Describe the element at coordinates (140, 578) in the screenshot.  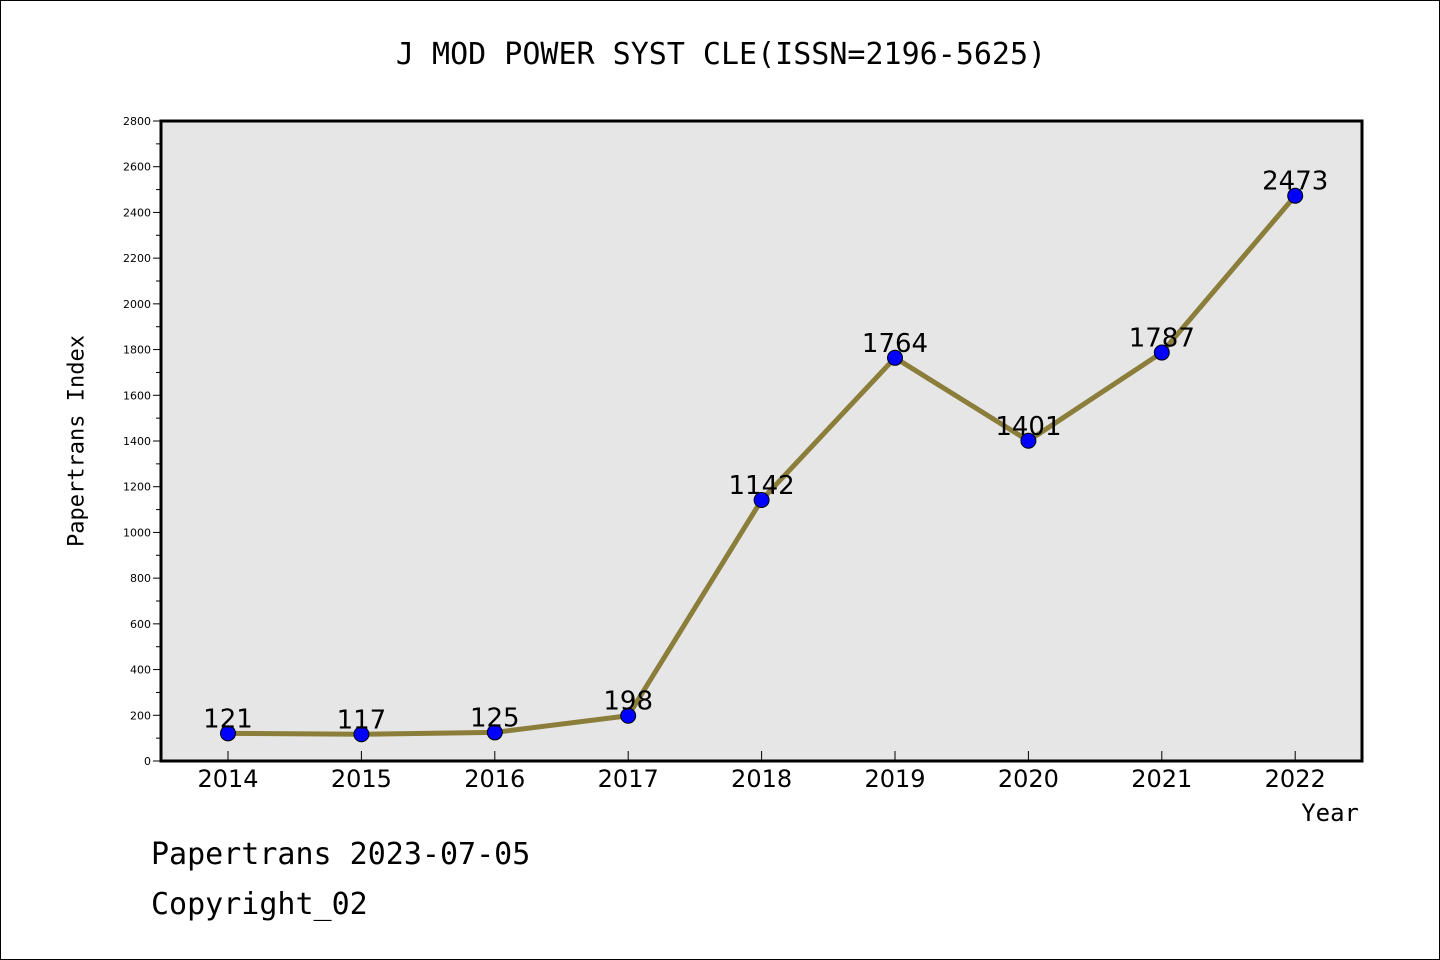
I see `y-tick-label: 800` at that location.